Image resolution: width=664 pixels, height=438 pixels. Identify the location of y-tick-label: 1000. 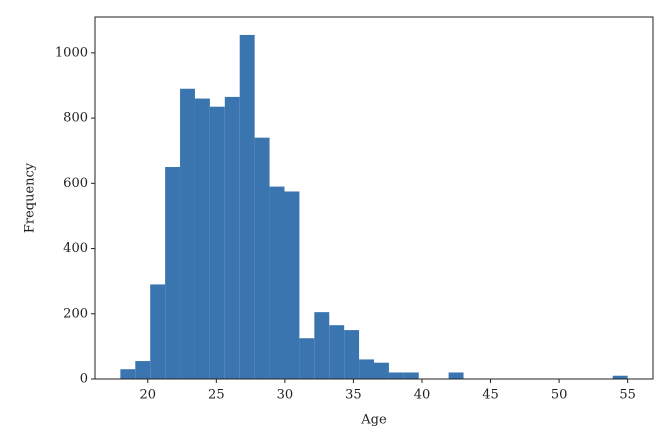
(71, 52).